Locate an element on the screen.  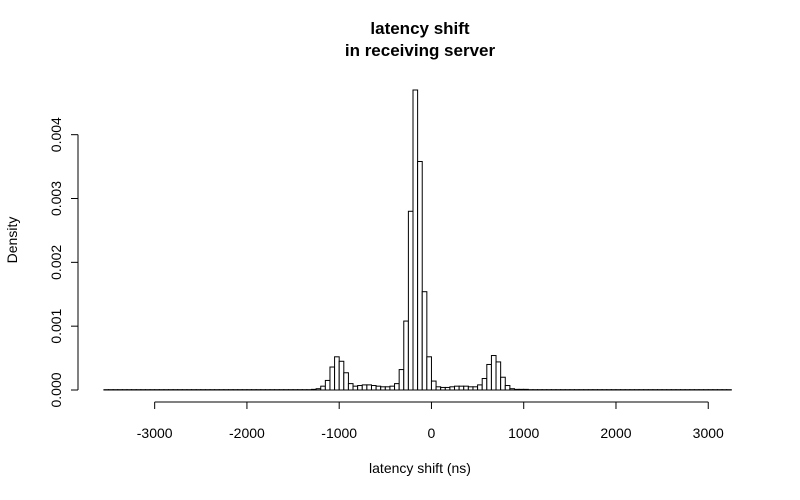
x-tick-label: 3000 is located at coordinates (708, 433).